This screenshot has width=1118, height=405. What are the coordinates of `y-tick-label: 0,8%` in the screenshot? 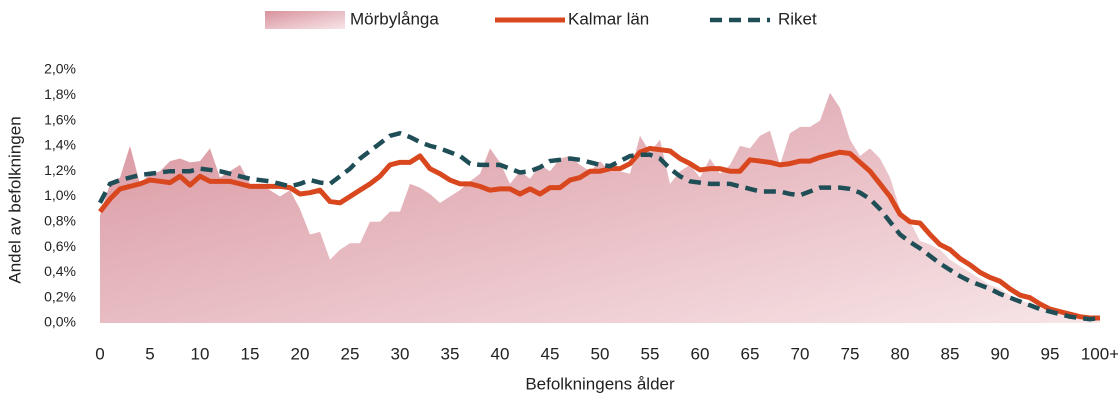 It's located at (60, 221).